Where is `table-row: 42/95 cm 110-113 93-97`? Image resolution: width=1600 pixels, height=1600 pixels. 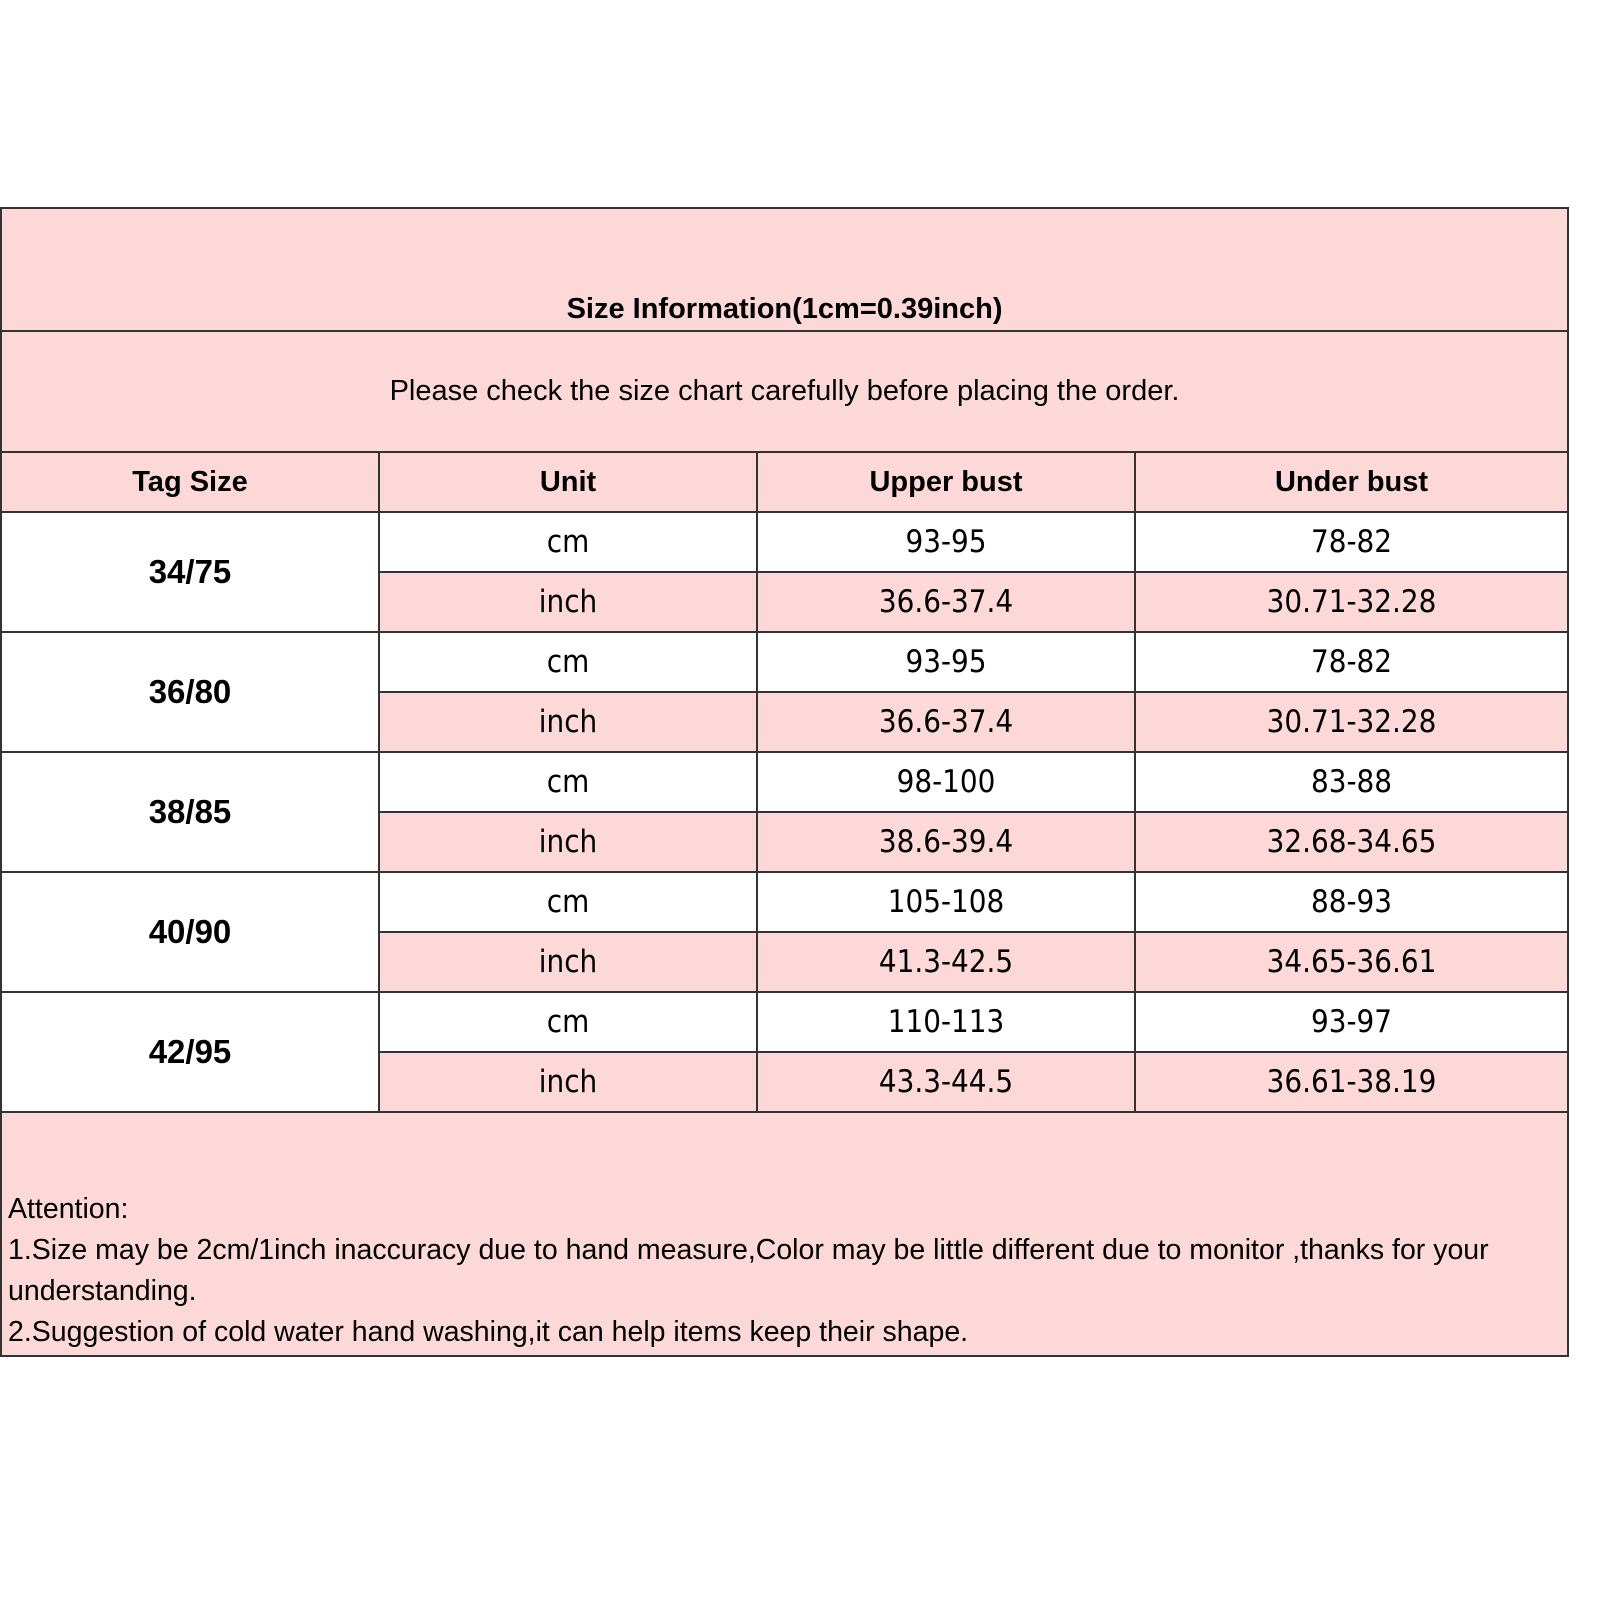 table-row: 42/95 cm 110-113 93-97 is located at coordinates (785, 1052).